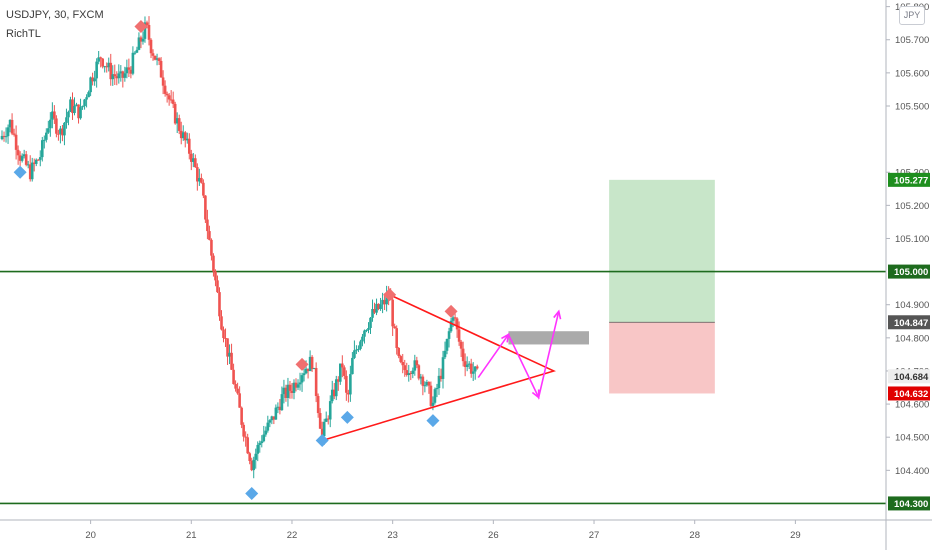 The image size is (932, 550). I want to click on stop-zone, so click(662, 358).